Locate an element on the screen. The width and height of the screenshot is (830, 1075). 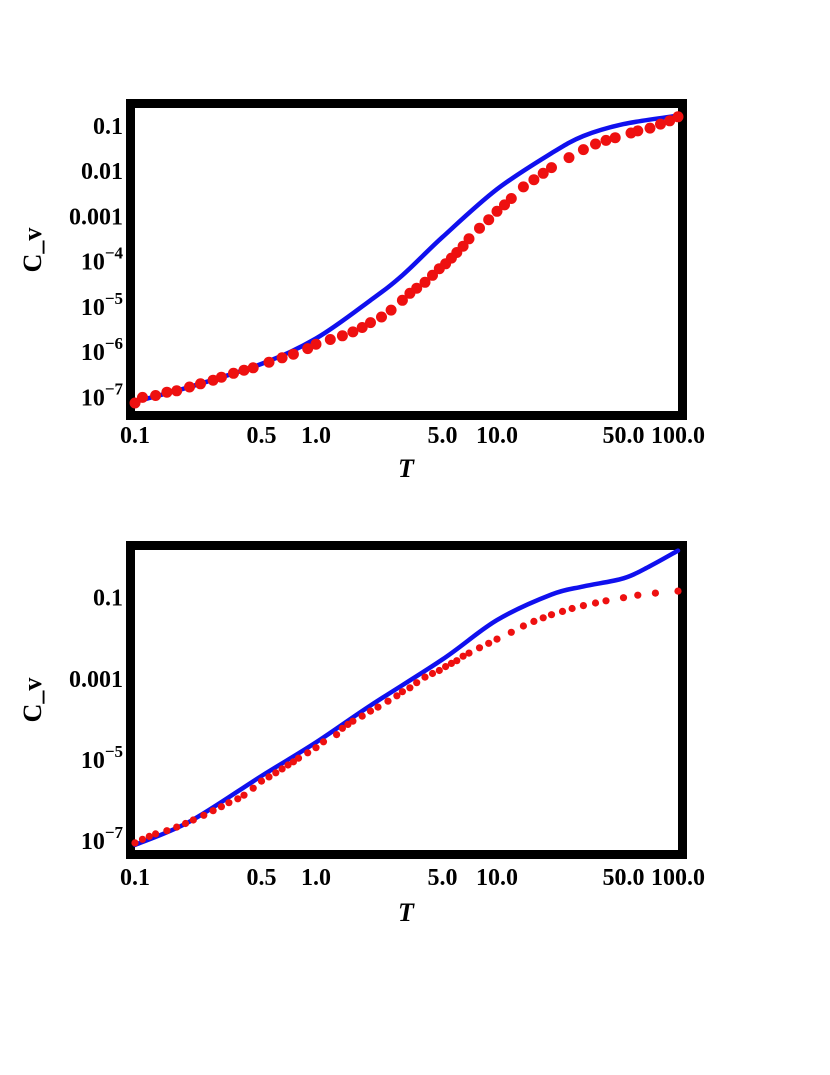
x-tick-label: 0.5 is located at coordinates (262, 436).